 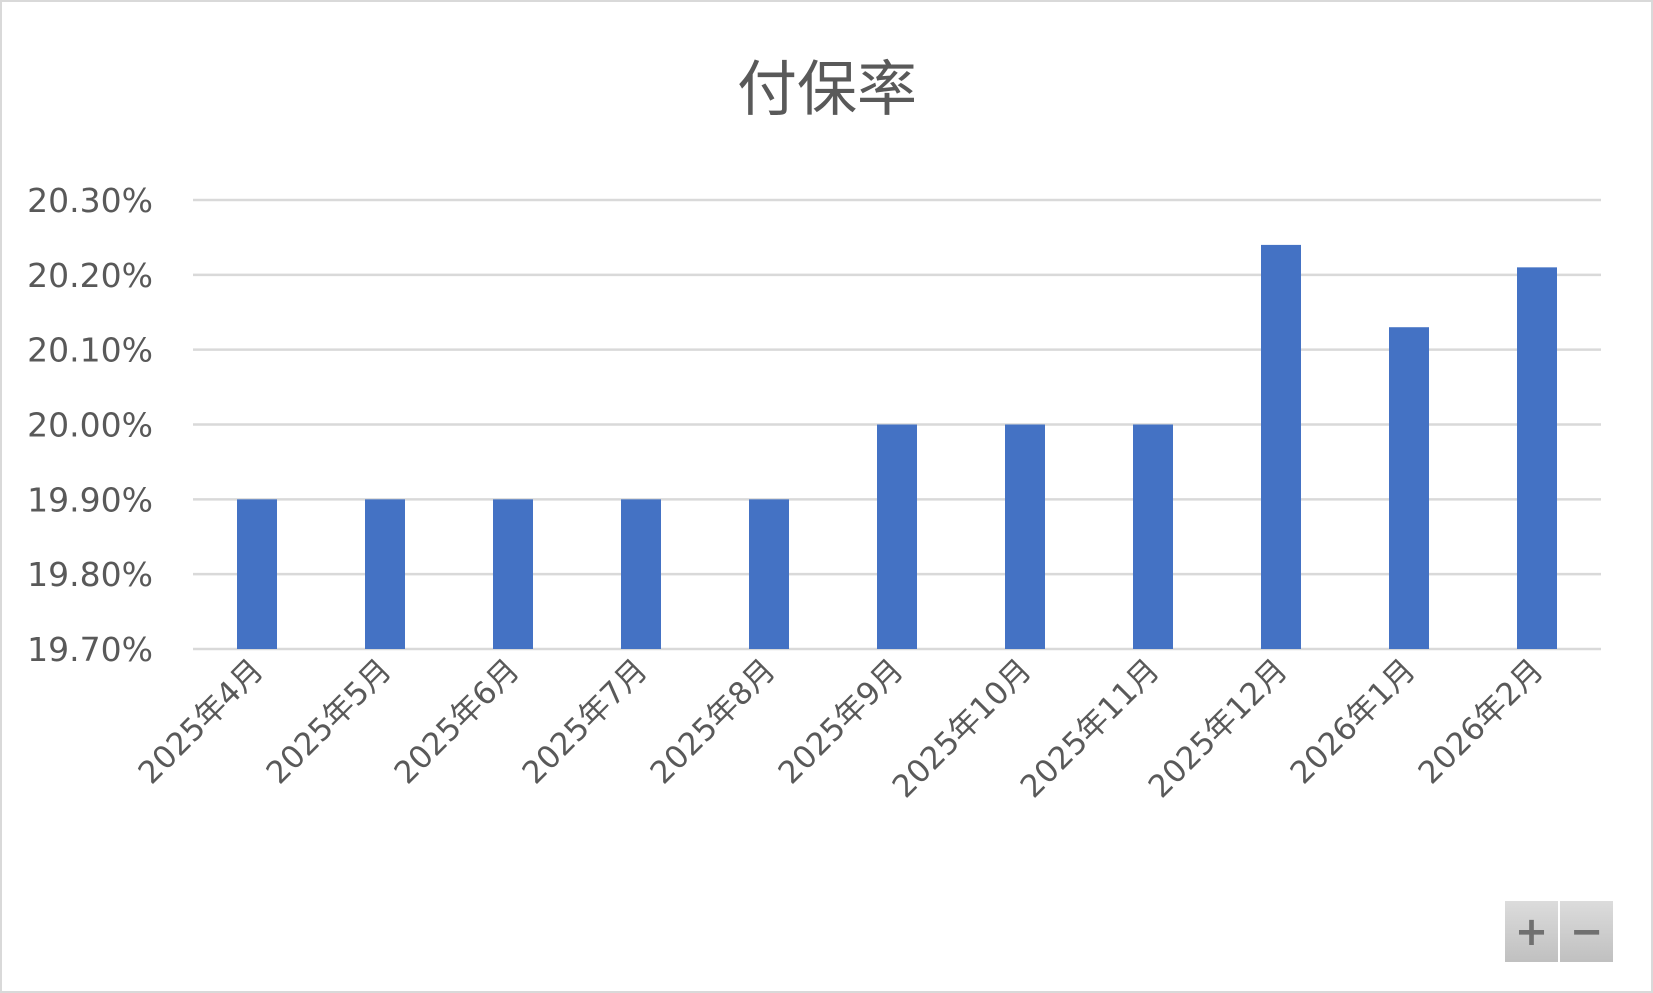 I want to click on x-tick-label: 2025年8月, so click(x=713, y=721).